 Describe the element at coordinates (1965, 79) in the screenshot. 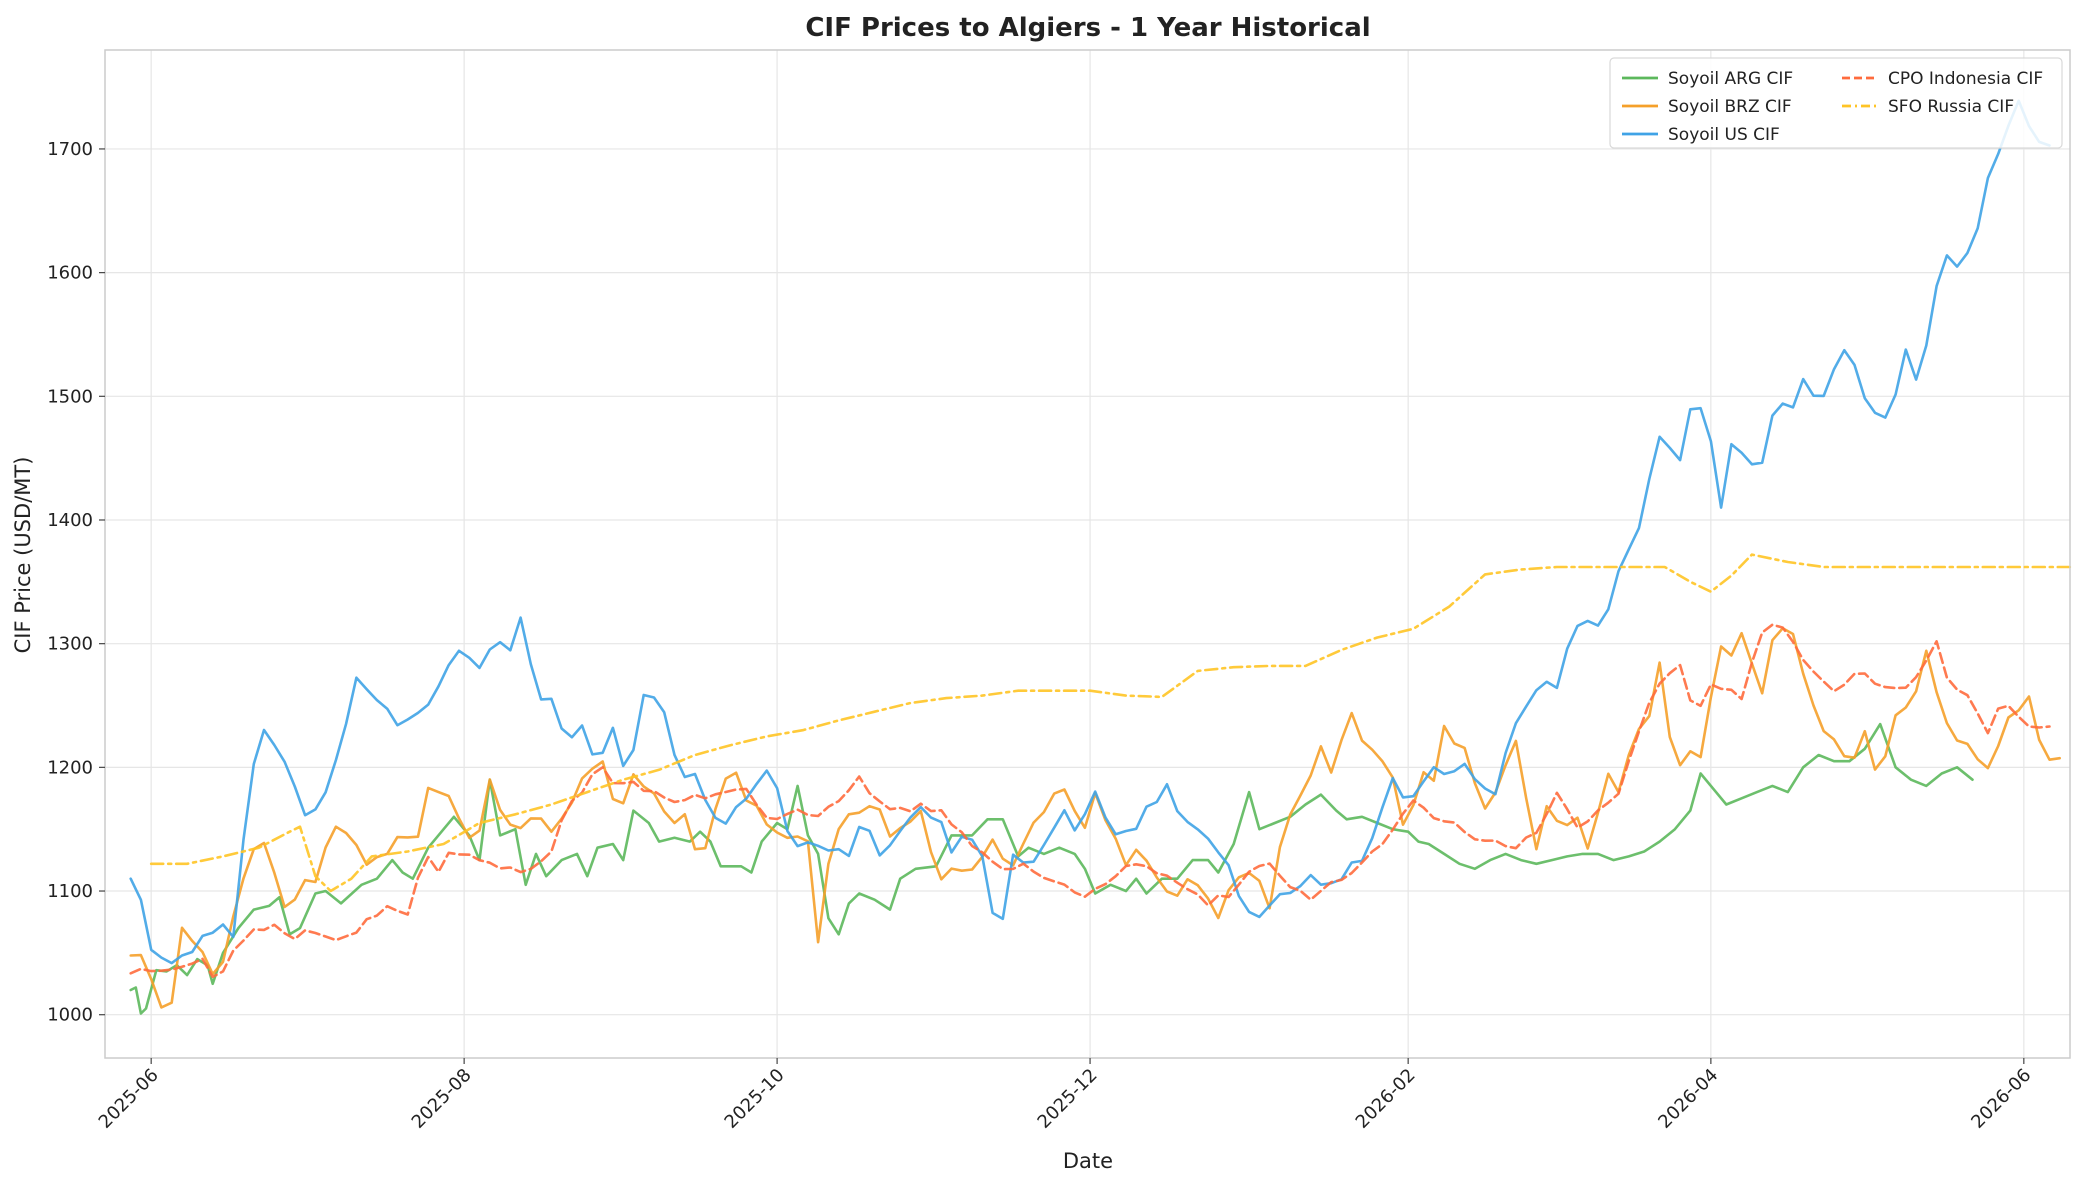

I see `legend-label: CPO Indonesia CIF` at that location.